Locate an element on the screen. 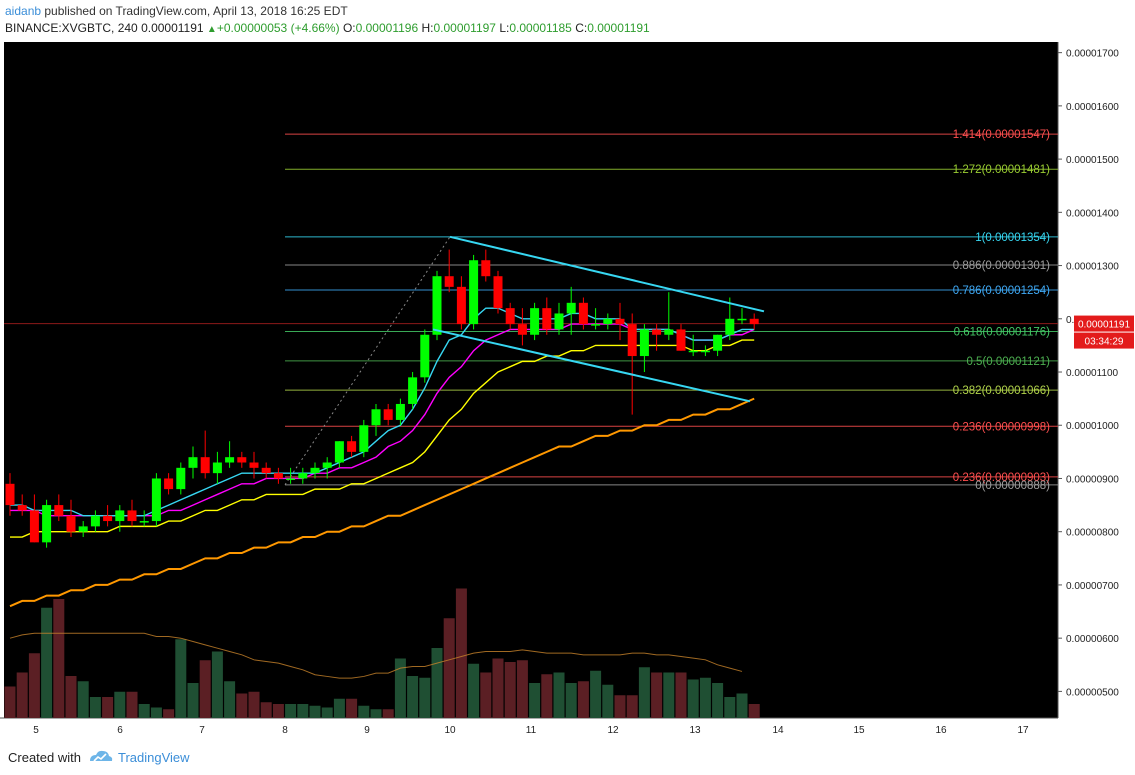  time-tick-label: 11 is located at coordinates (531, 730).